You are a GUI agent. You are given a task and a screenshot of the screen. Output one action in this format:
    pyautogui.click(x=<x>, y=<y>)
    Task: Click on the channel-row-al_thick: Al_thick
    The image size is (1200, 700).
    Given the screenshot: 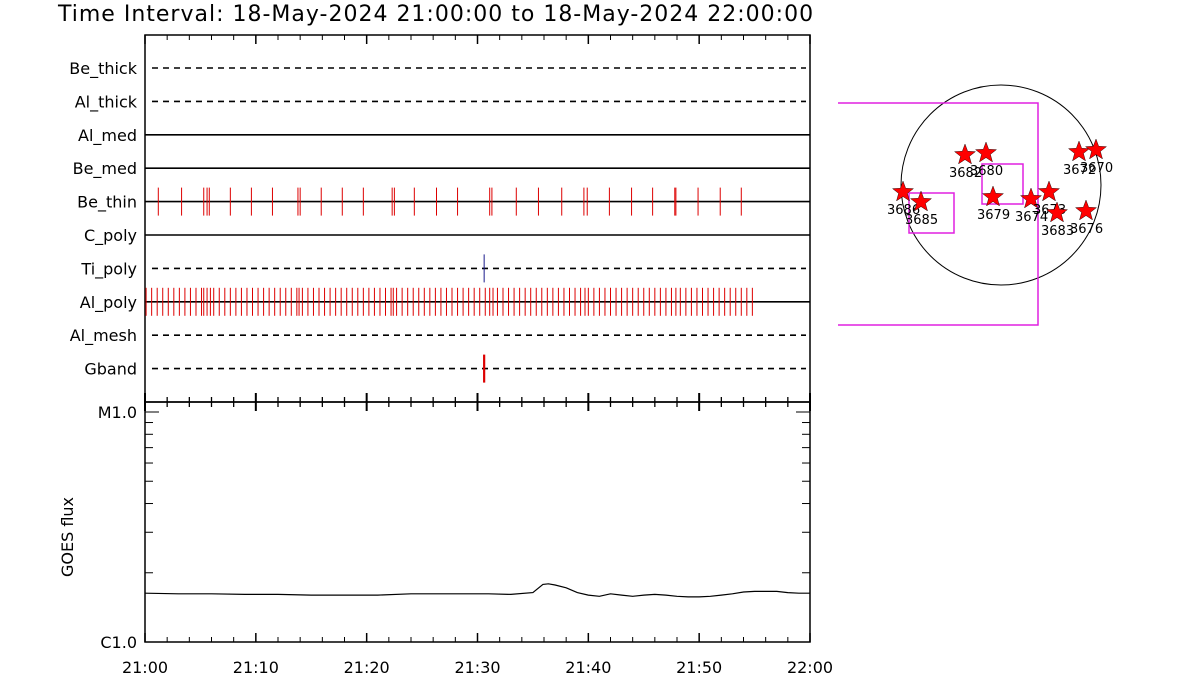 What is the action you would take?
    pyautogui.click(x=440, y=102)
    